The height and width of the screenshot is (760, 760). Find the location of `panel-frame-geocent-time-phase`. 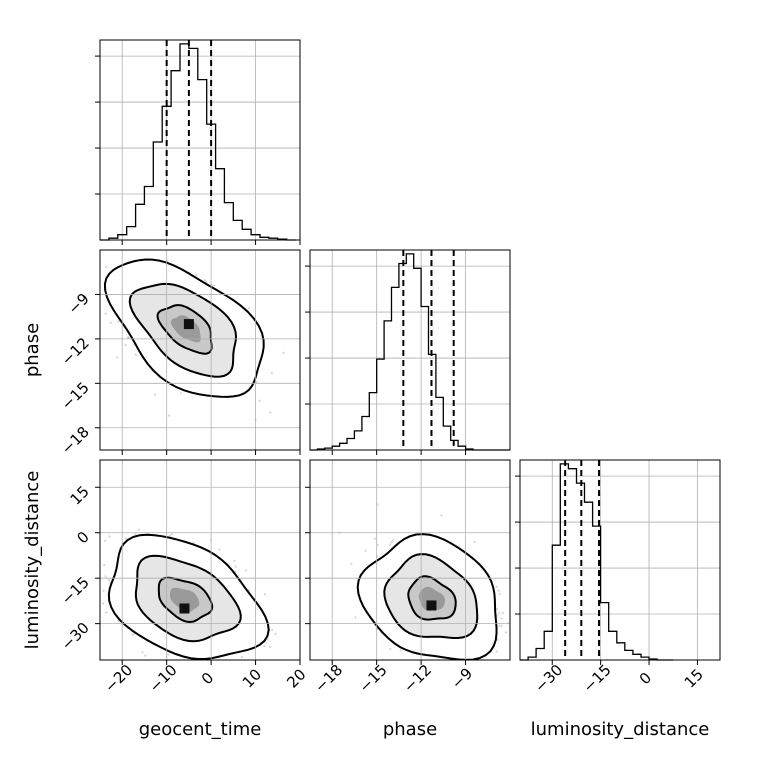

panel-frame-geocent-time-phase is located at coordinates (200, 350).